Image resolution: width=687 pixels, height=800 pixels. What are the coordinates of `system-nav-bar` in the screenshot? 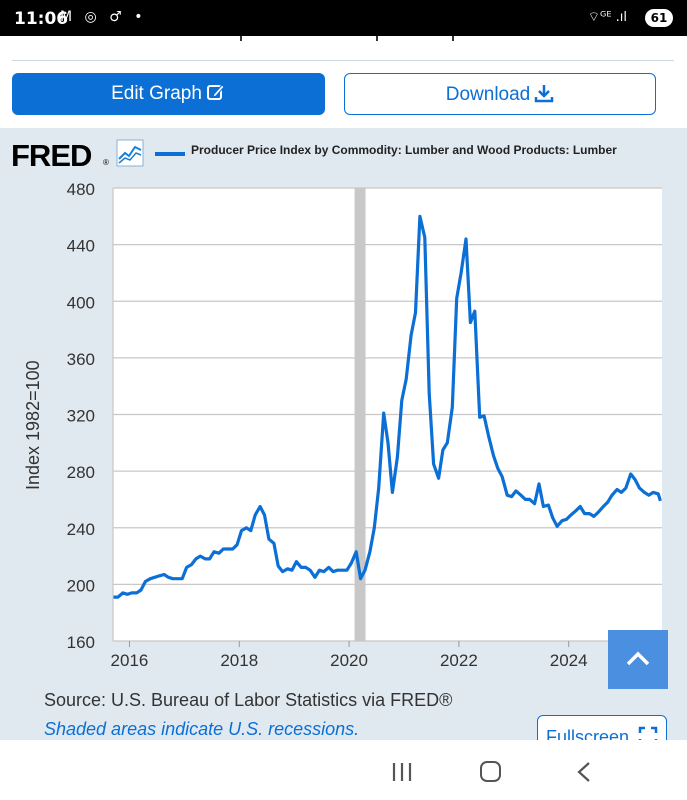 It's located at (343, 770).